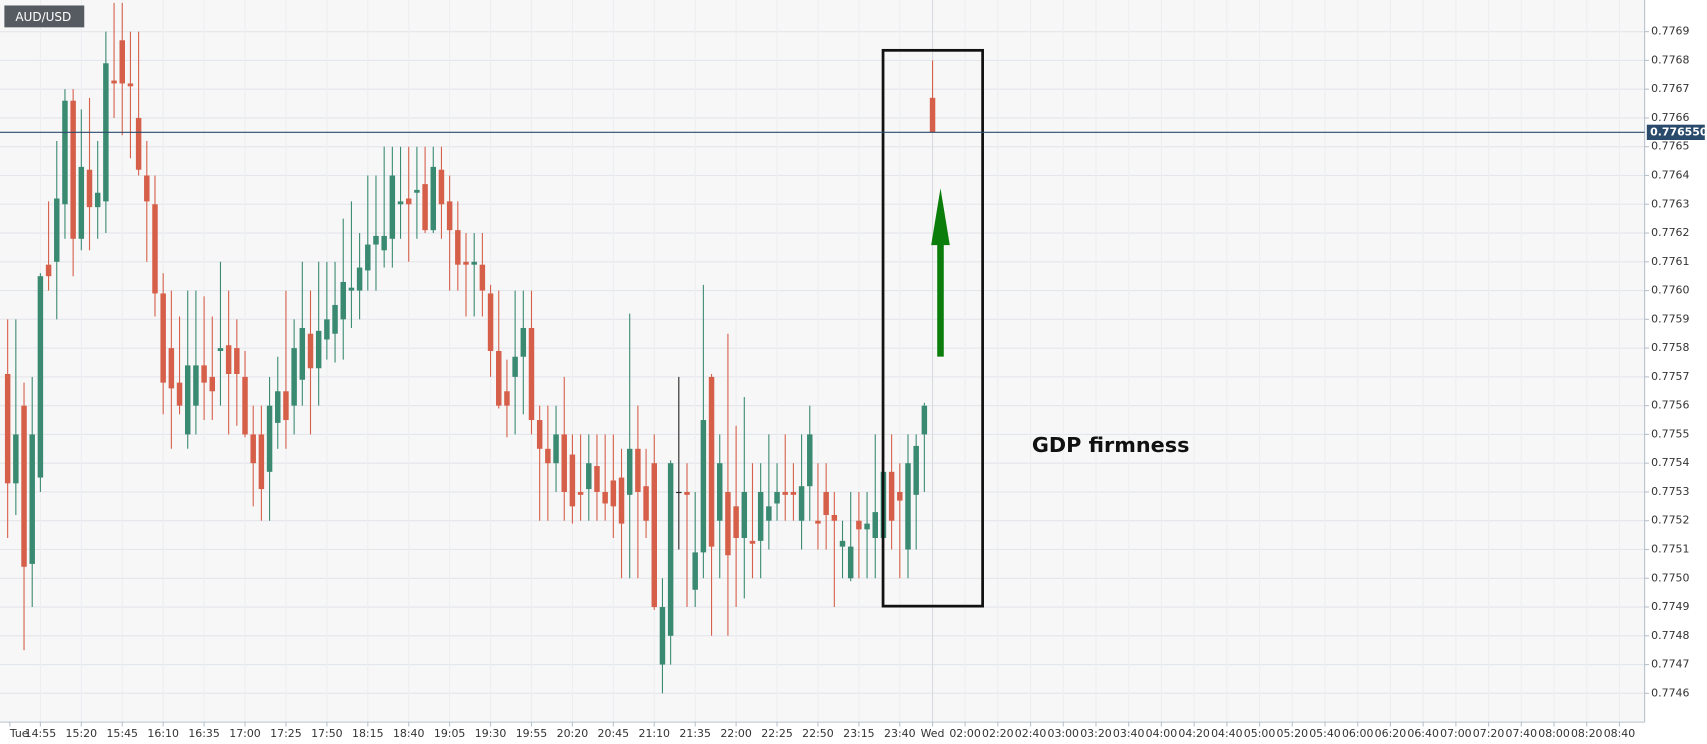 The height and width of the screenshot is (744, 1707). What do you see at coordinates (933, 733) in the screenshot?
I see `x-tick-label: Wed` at bounding box center [933, 733].